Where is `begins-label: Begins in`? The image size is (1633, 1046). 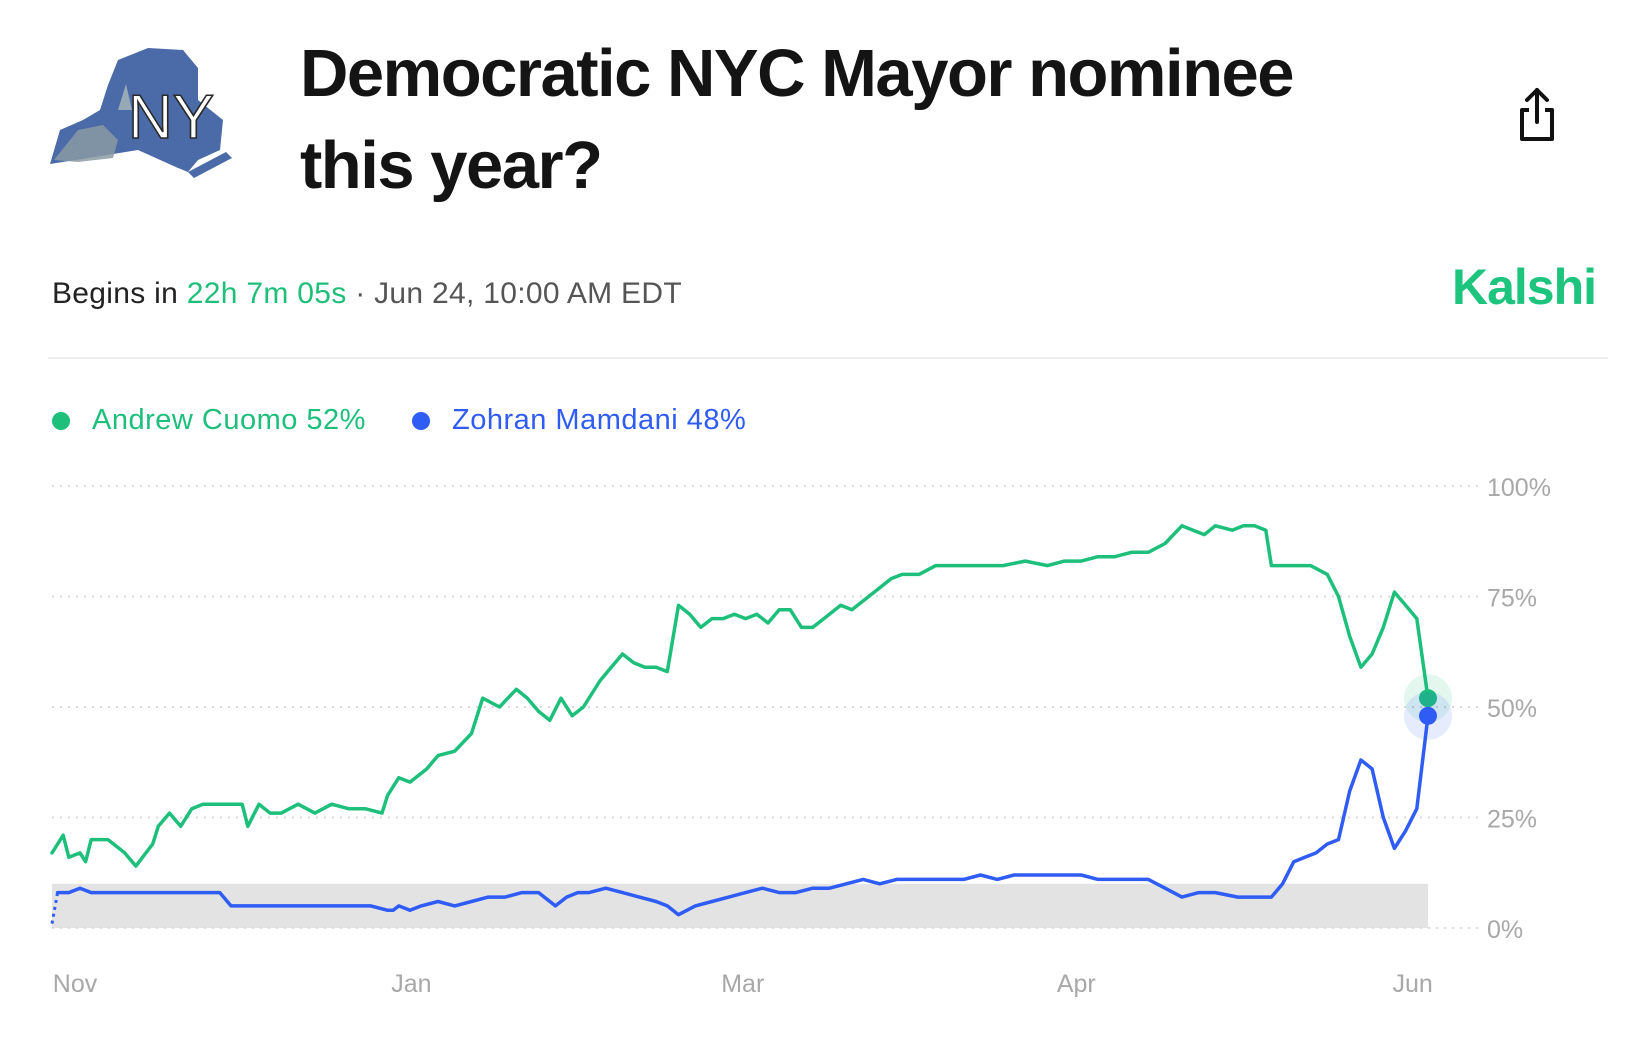 begins-label: Begins in is located at coordinates (115, 293).